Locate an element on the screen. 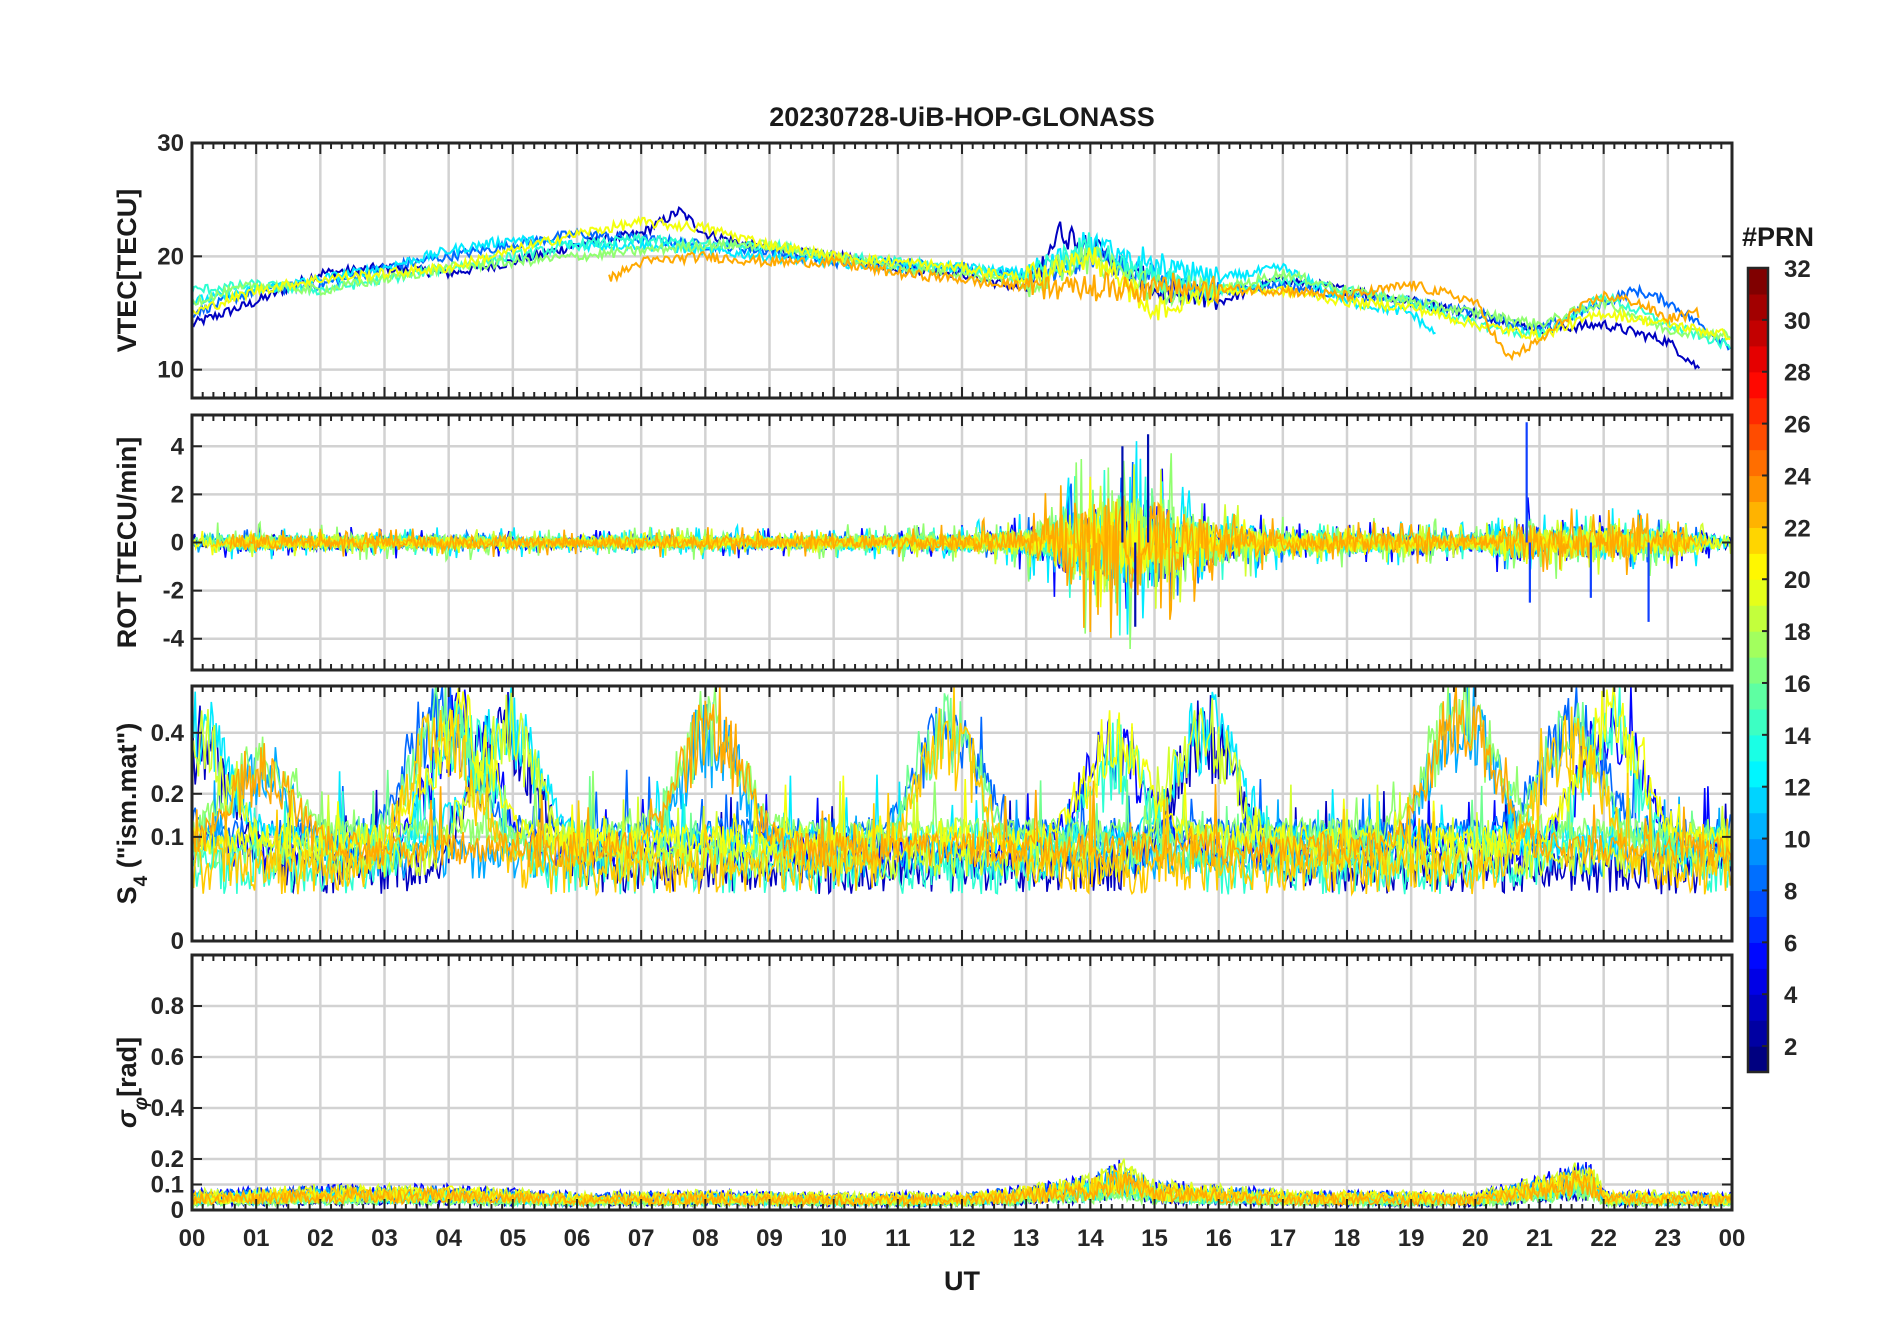 The width and height of the screenshot is (1902, 1330). colorbar-frame is located at coordinates (1758, 670).